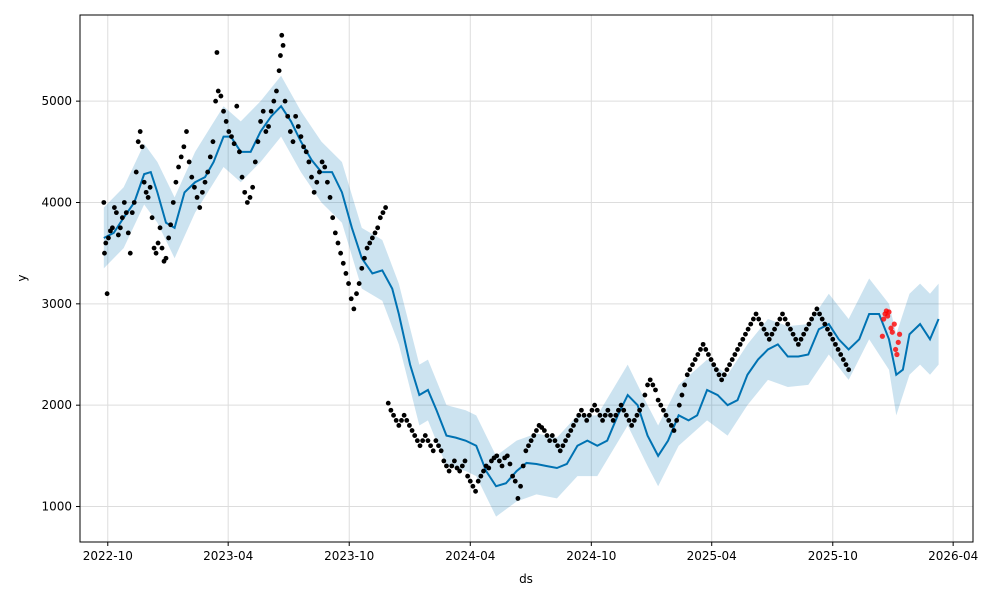 The width and height of the screenshot is (1000, 600). I want to click on recent-points-layer, so click(891, 333).